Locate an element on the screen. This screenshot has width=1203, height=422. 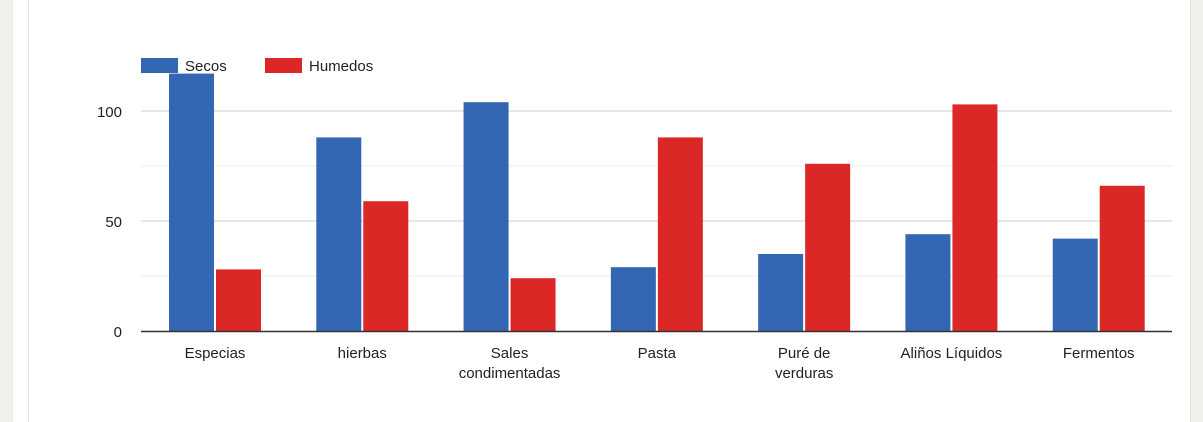
x-category-label: Especias is located at coordinates (215, 353).